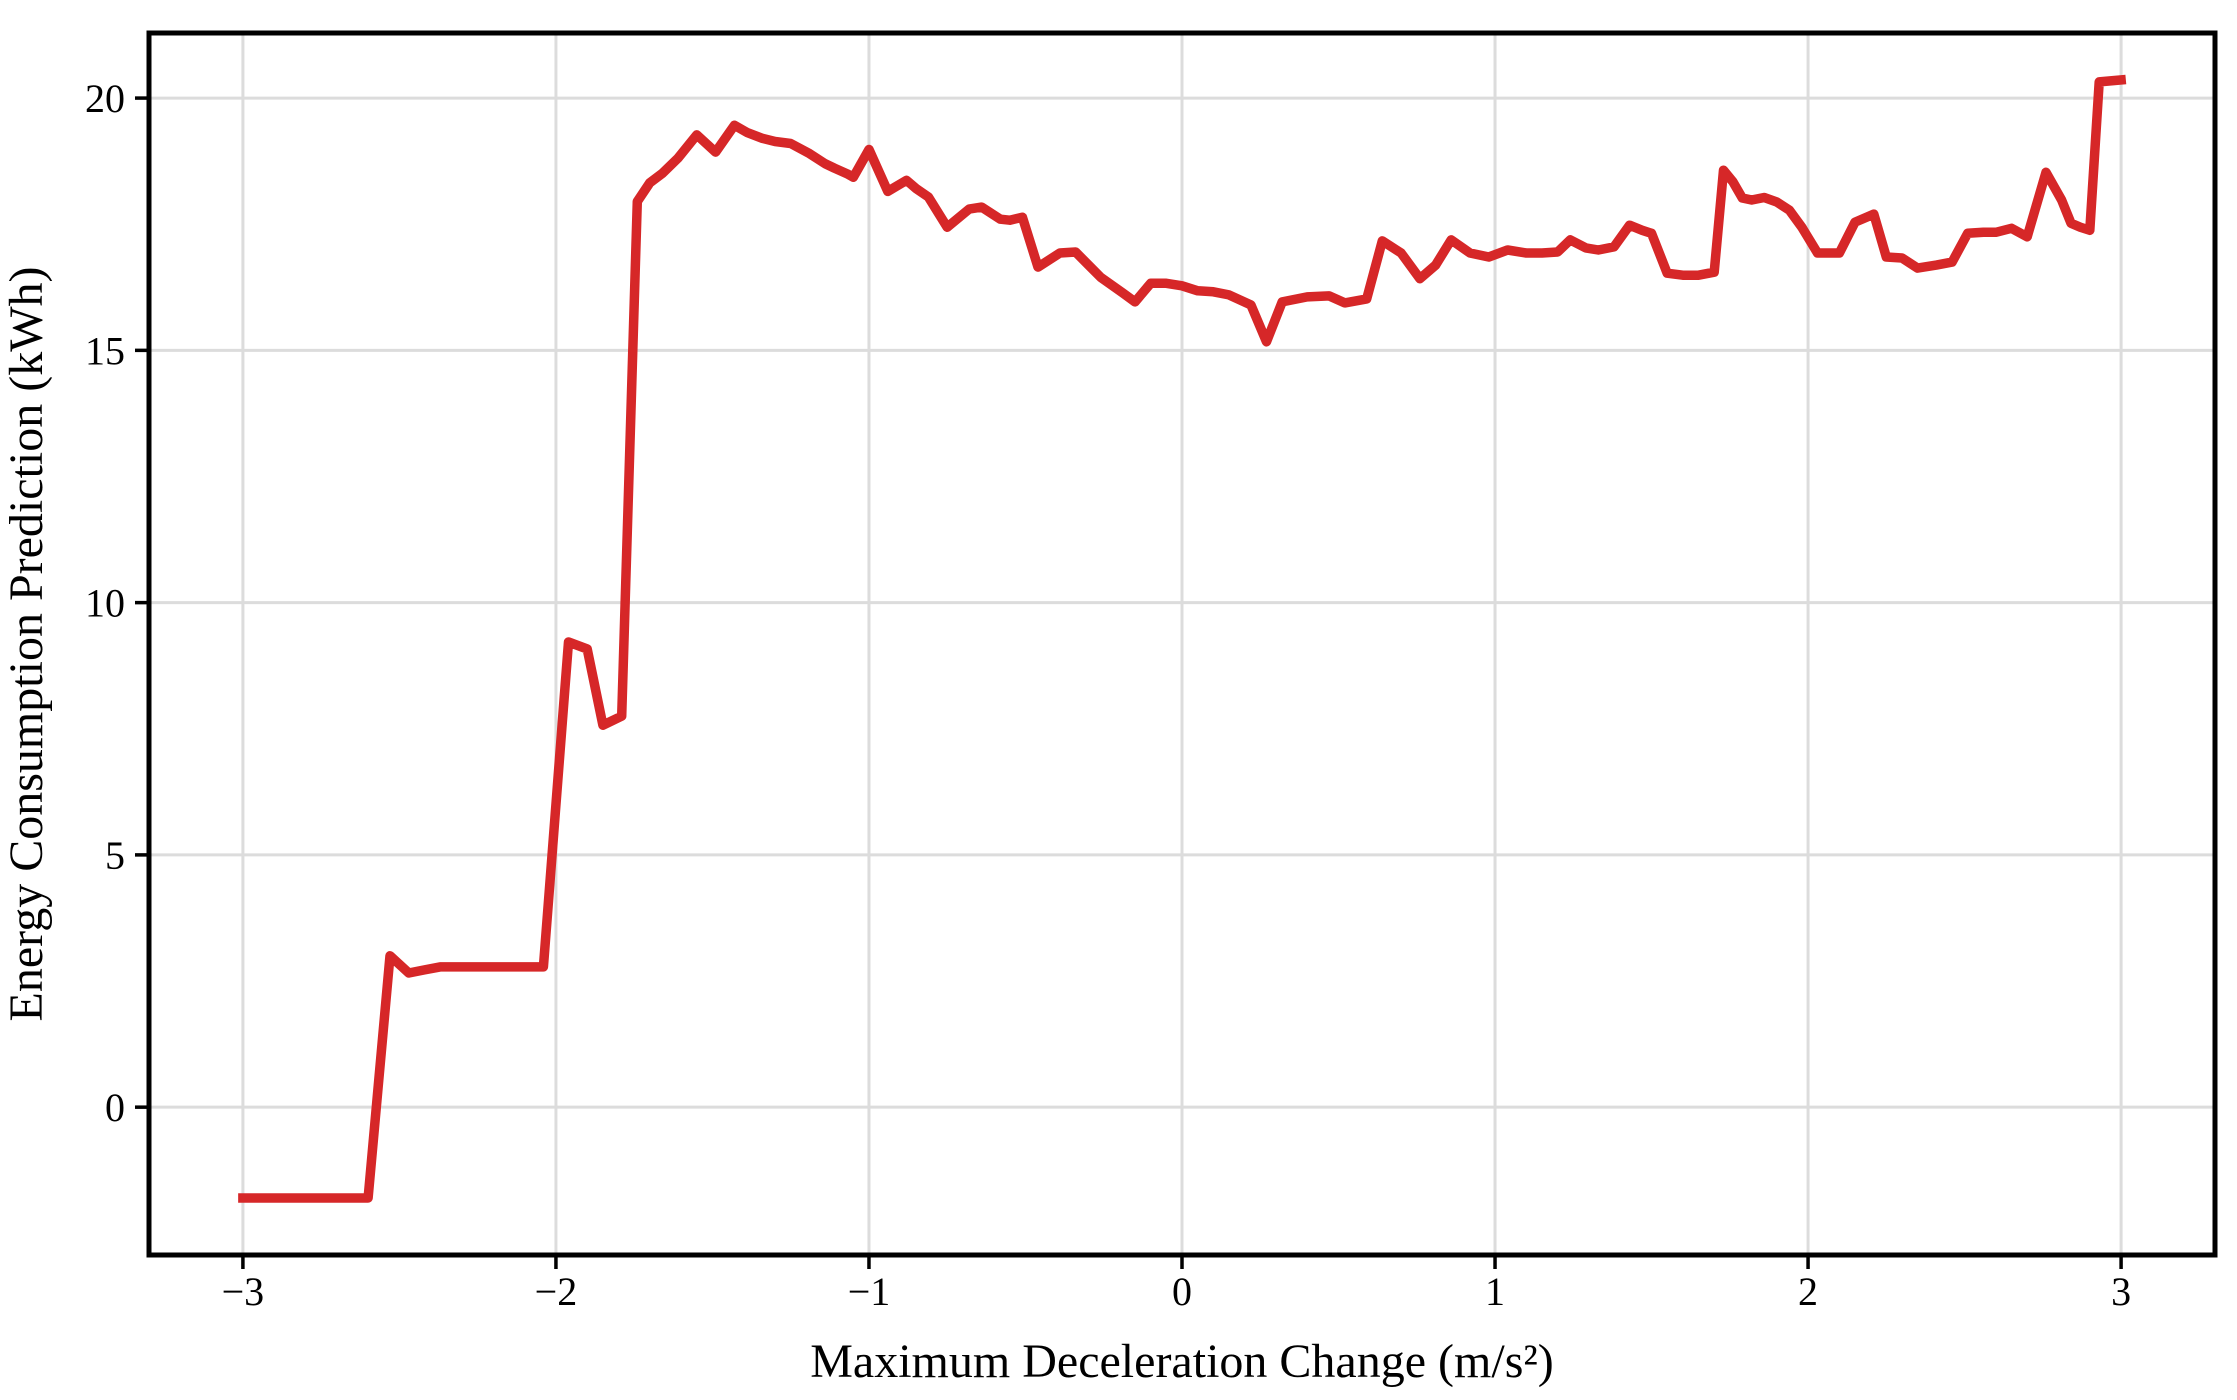  Describe the element at coordinates (1182, 1361) in the screenshot. I see `x-axis-label: Maximum Deceleration Change (m/s²)` at that location.